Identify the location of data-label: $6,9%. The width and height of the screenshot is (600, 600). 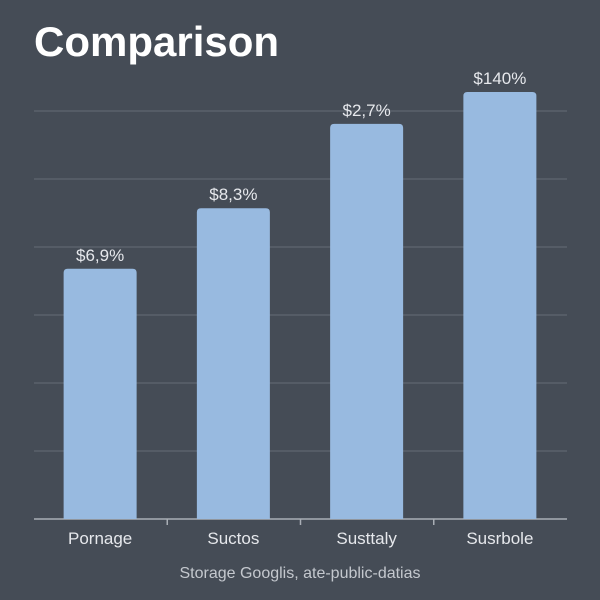
(100, 255).